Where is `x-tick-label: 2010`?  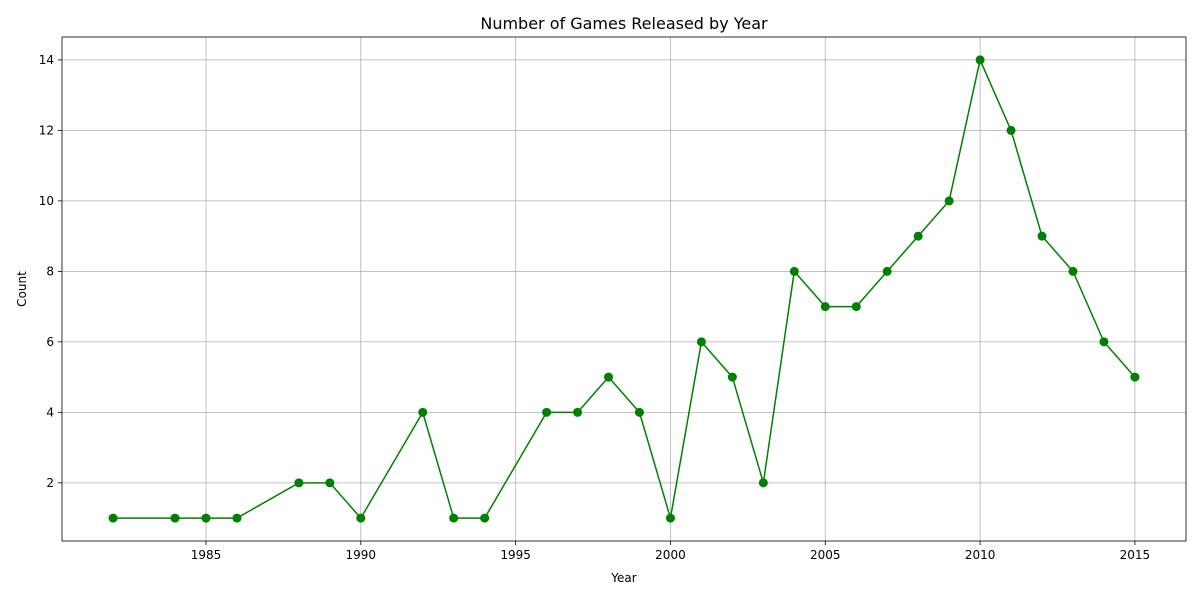
x-tick-label: 2010 is located at coordinates (980, 555).